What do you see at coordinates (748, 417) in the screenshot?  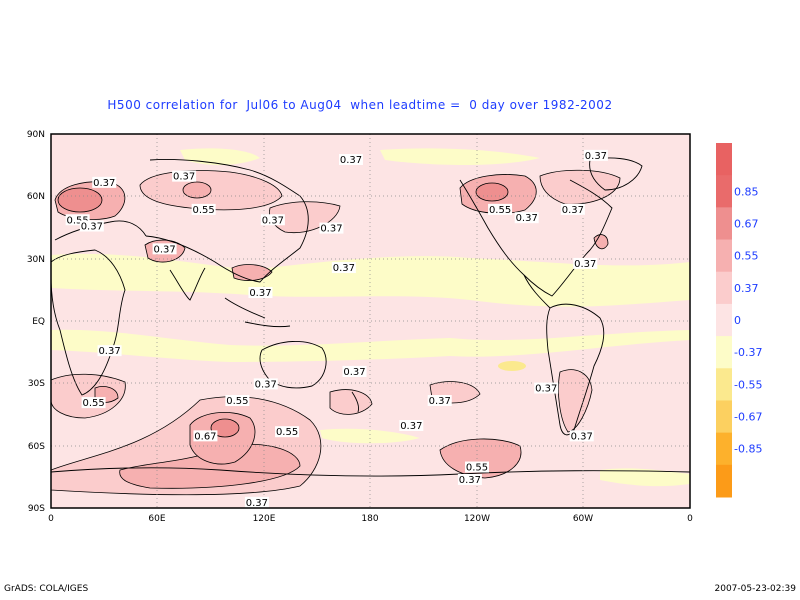 I see `colorbar-label: -0.67` at bounding box center [748, 417].